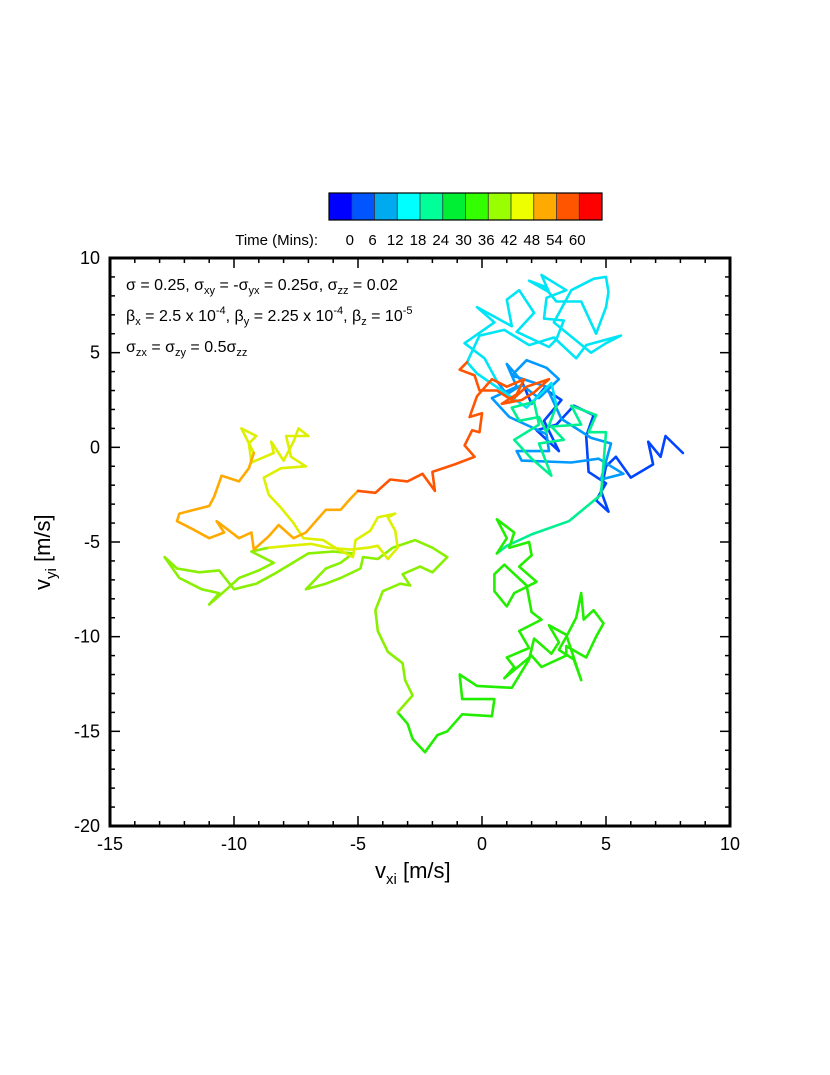 This screenshot has width=830, height=1075. Describe the element at coordinates (418, 240) in the screenshot. I see `colorbar-tick-label: 18` at that location.